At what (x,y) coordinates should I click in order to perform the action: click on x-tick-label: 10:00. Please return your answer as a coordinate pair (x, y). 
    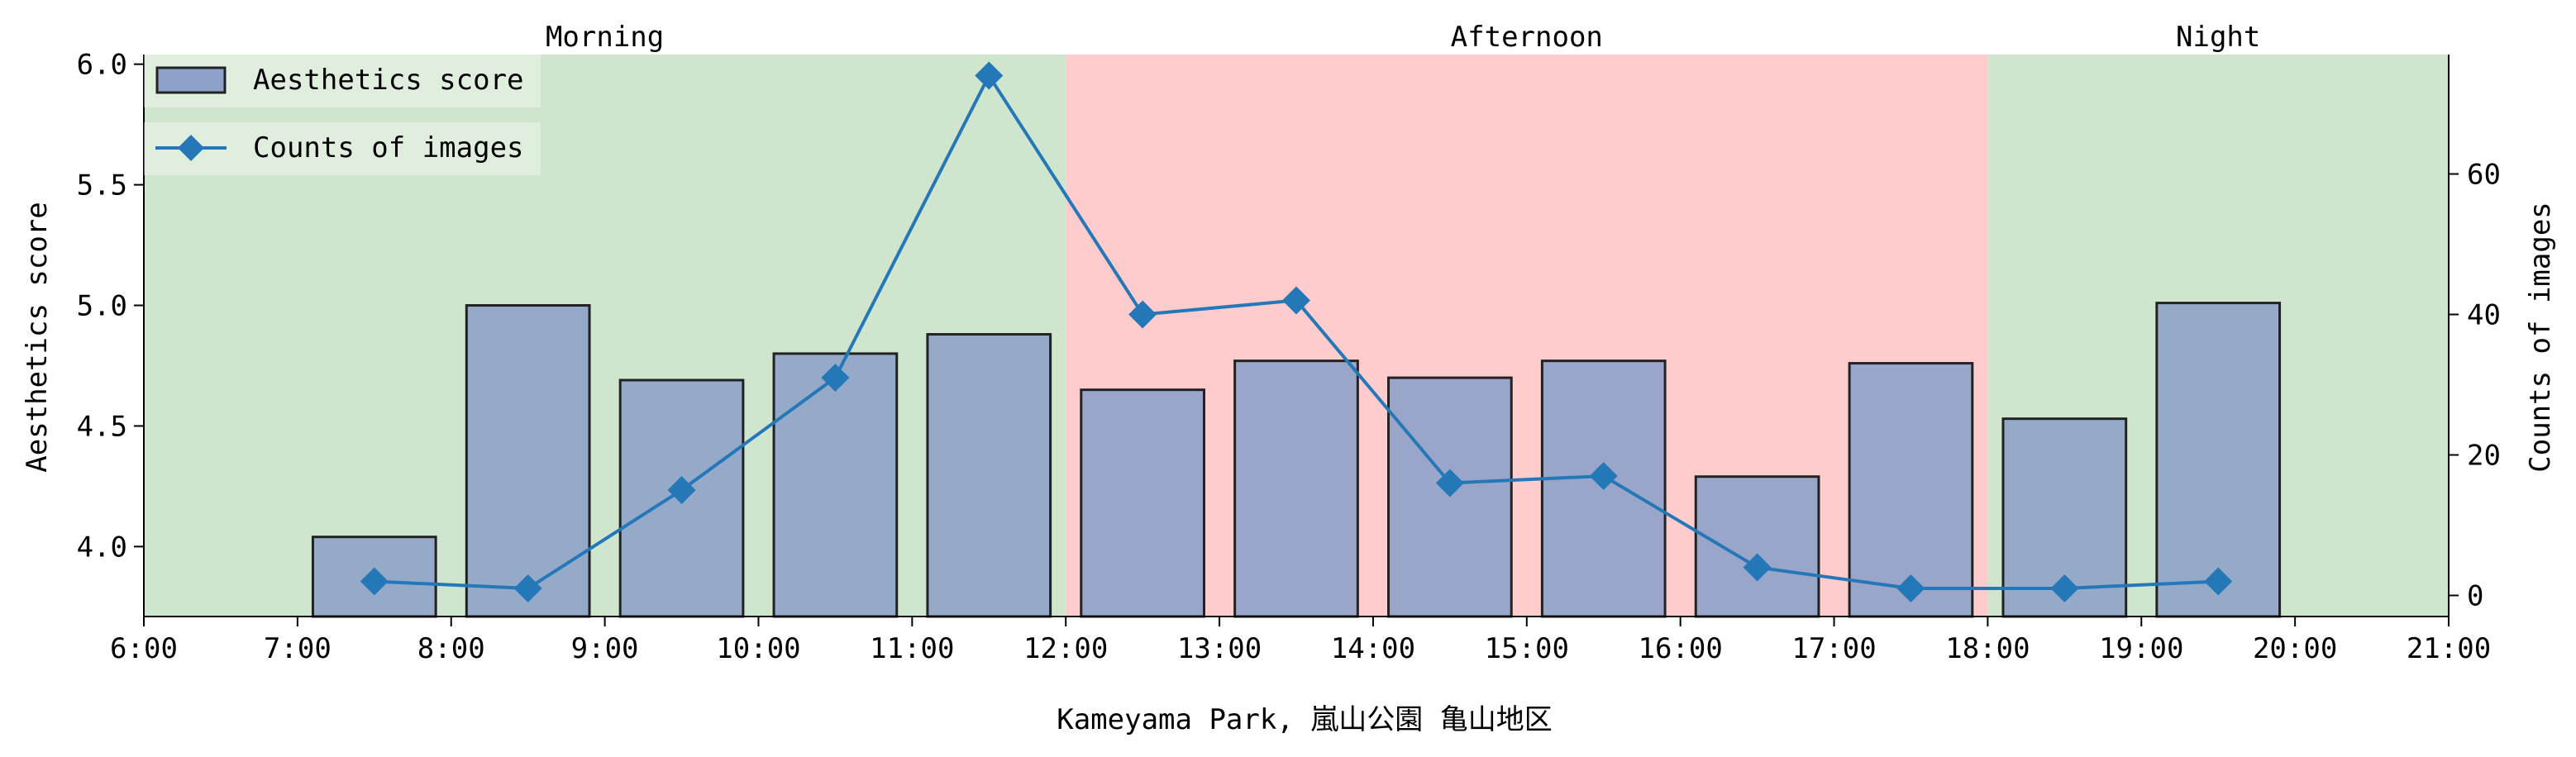
    Looking at the image, I should click on (758, 648).